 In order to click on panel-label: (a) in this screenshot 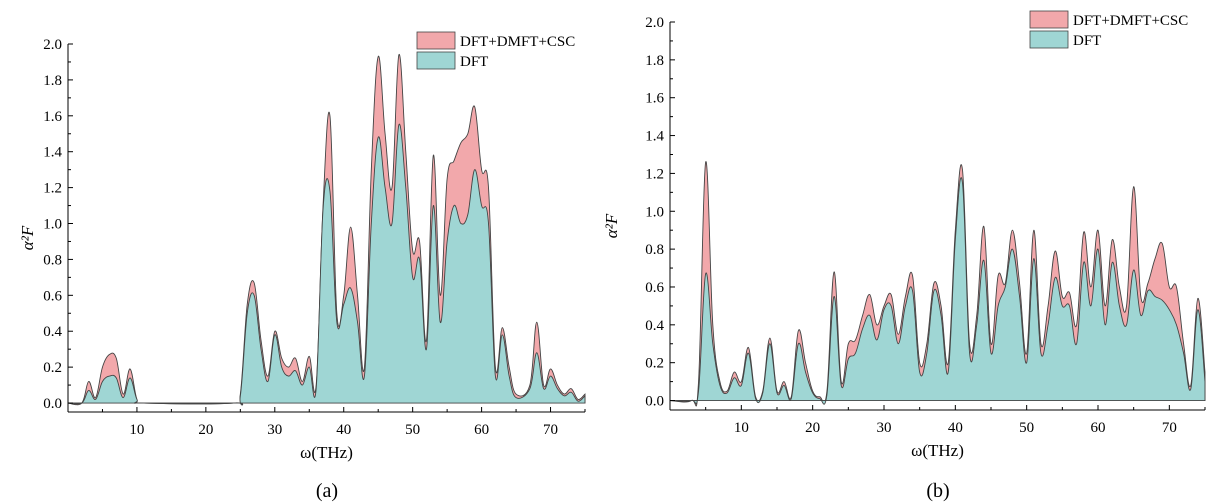, I will do `click(327, 491)`.